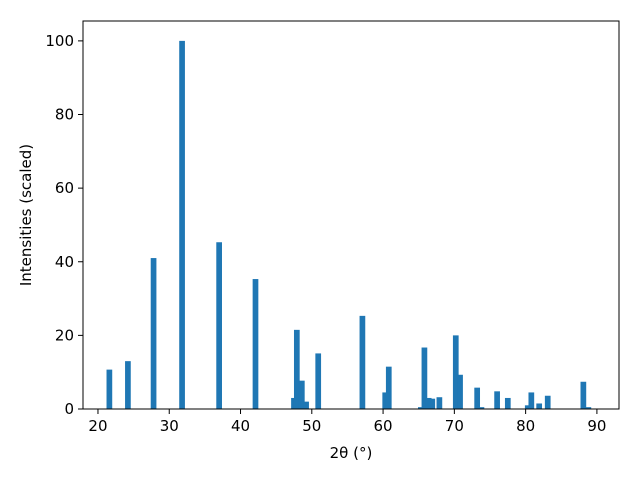 The width and height of the screenshot is (640, 480). I want to click on x-axis-label: 2θ (°), so click(351, 453).